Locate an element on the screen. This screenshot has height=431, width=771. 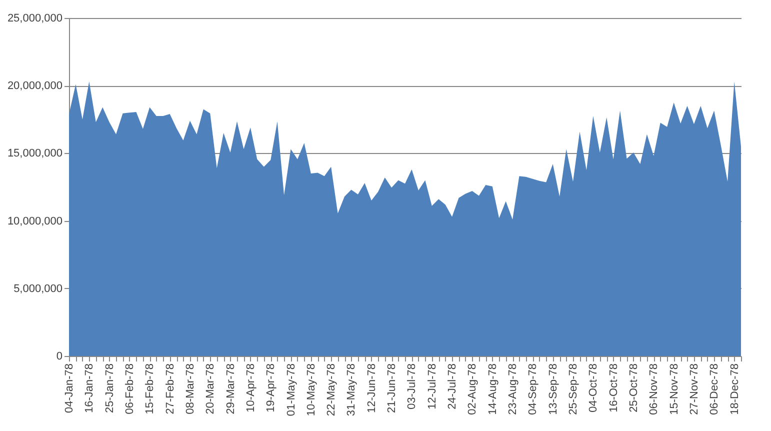
x-tick-label: 13-Sep-78 is located at coordinates (553, 389).